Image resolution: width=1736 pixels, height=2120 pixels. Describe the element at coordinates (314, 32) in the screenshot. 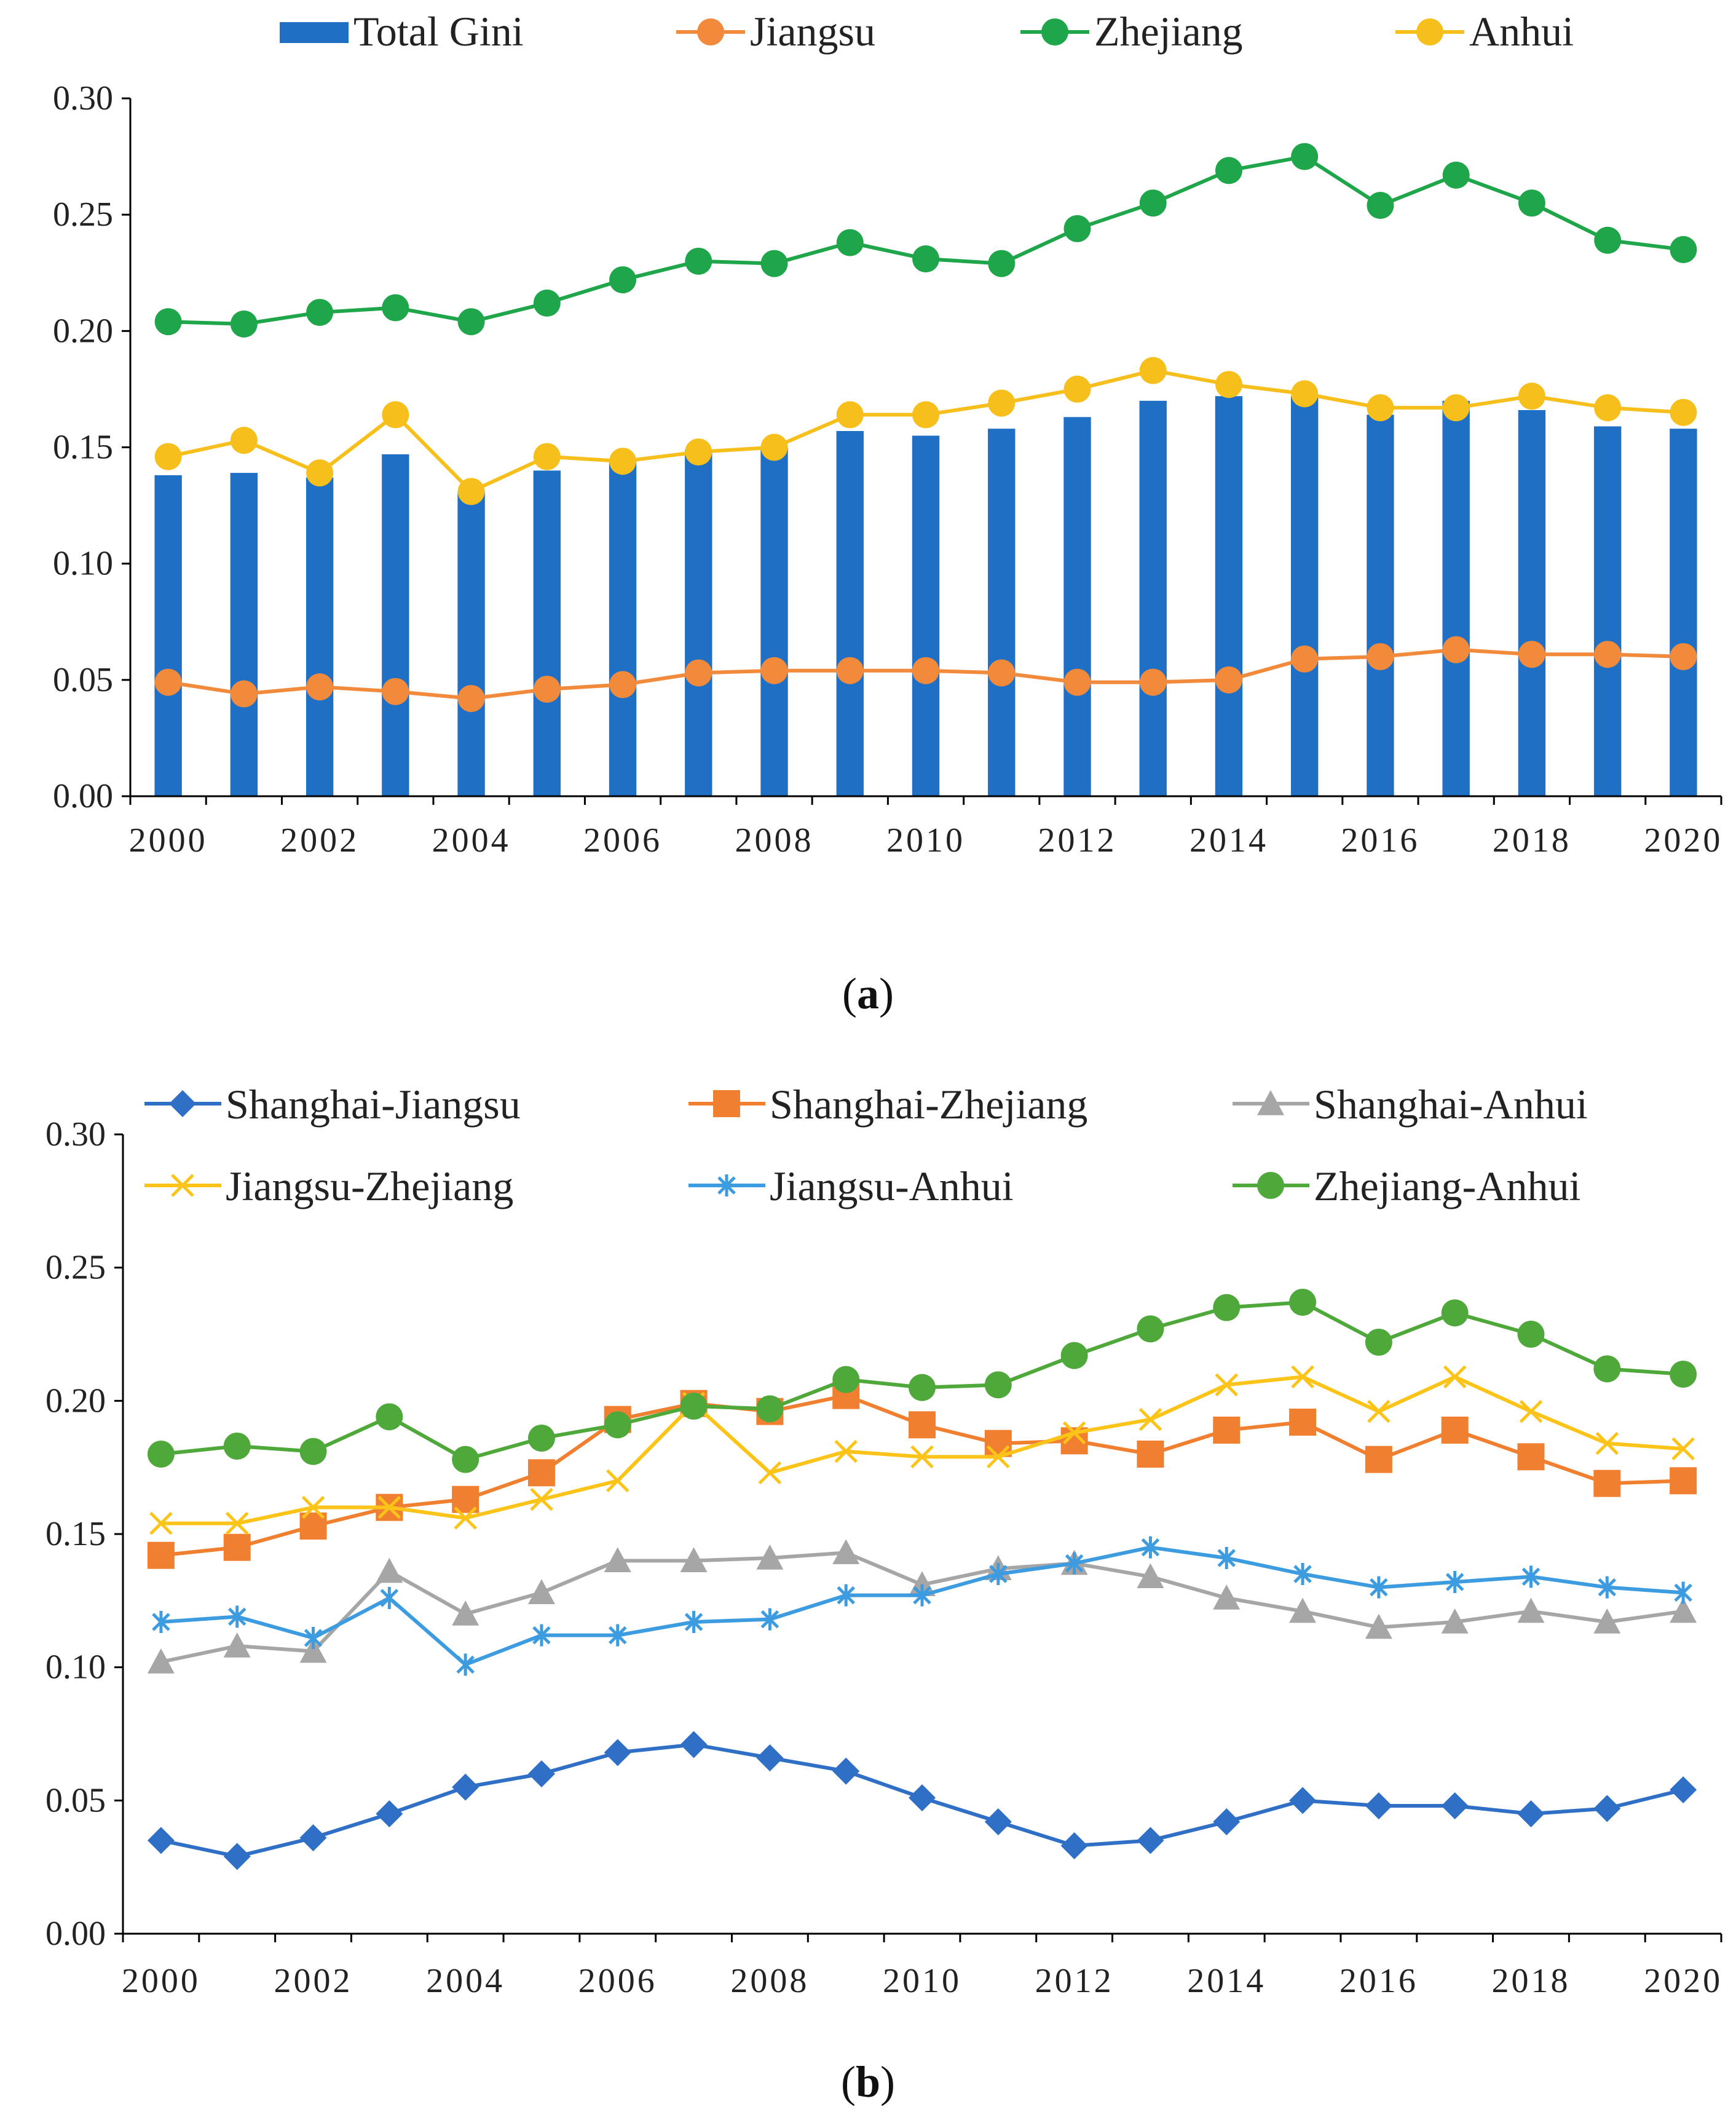

I see `a-legend-swatch-total-gini` at that location.